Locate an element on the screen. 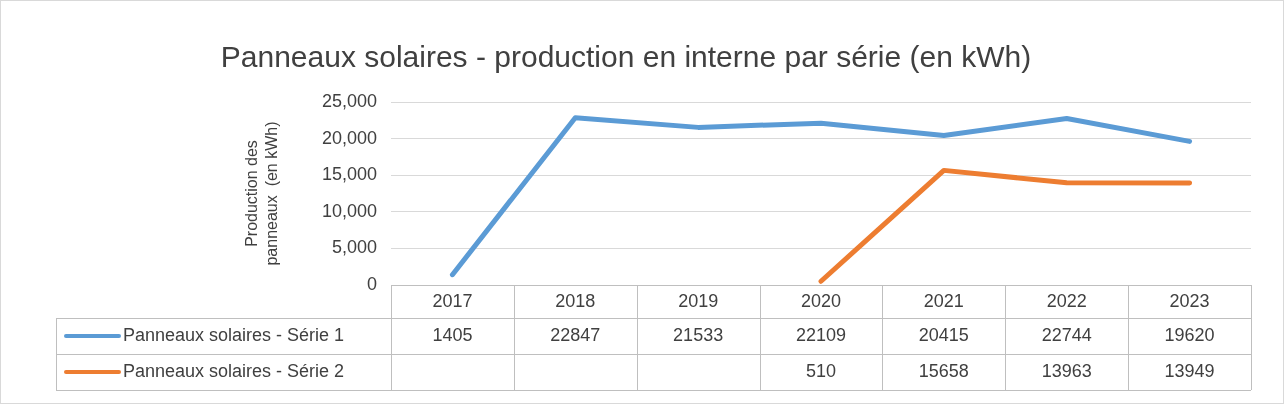 The width and height of the screenshot is (1284, 404). y-tick-label: 15,000 is located at coordinates (349, 174).